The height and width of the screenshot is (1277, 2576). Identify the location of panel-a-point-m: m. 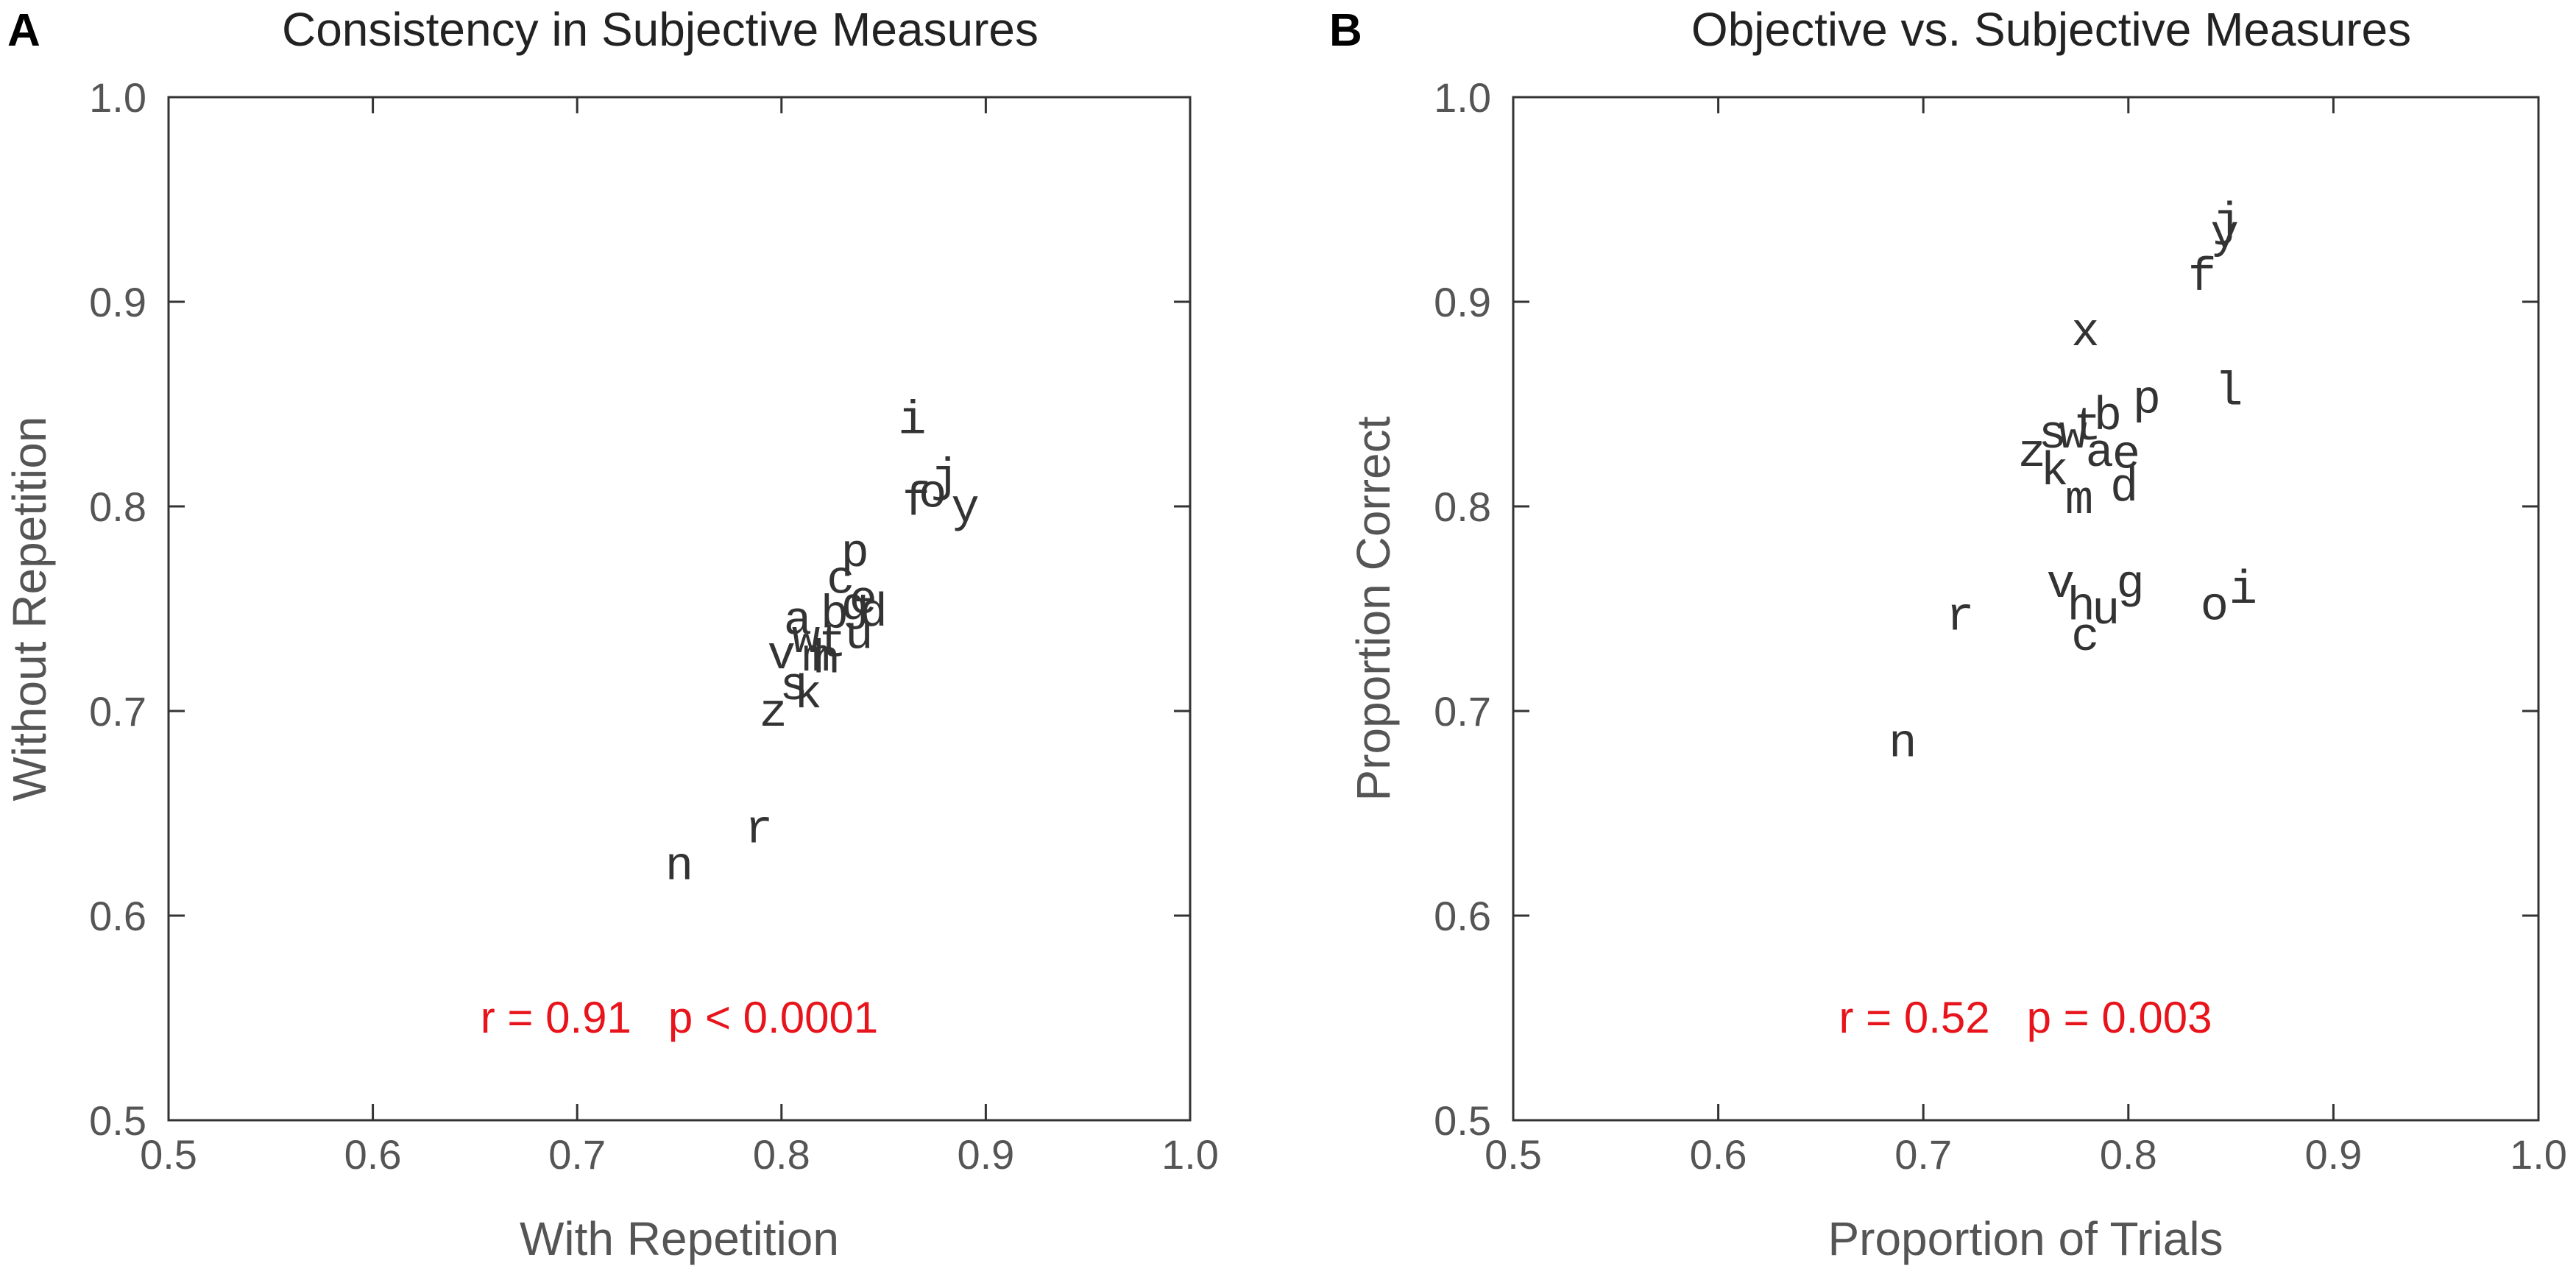
(816, 659).